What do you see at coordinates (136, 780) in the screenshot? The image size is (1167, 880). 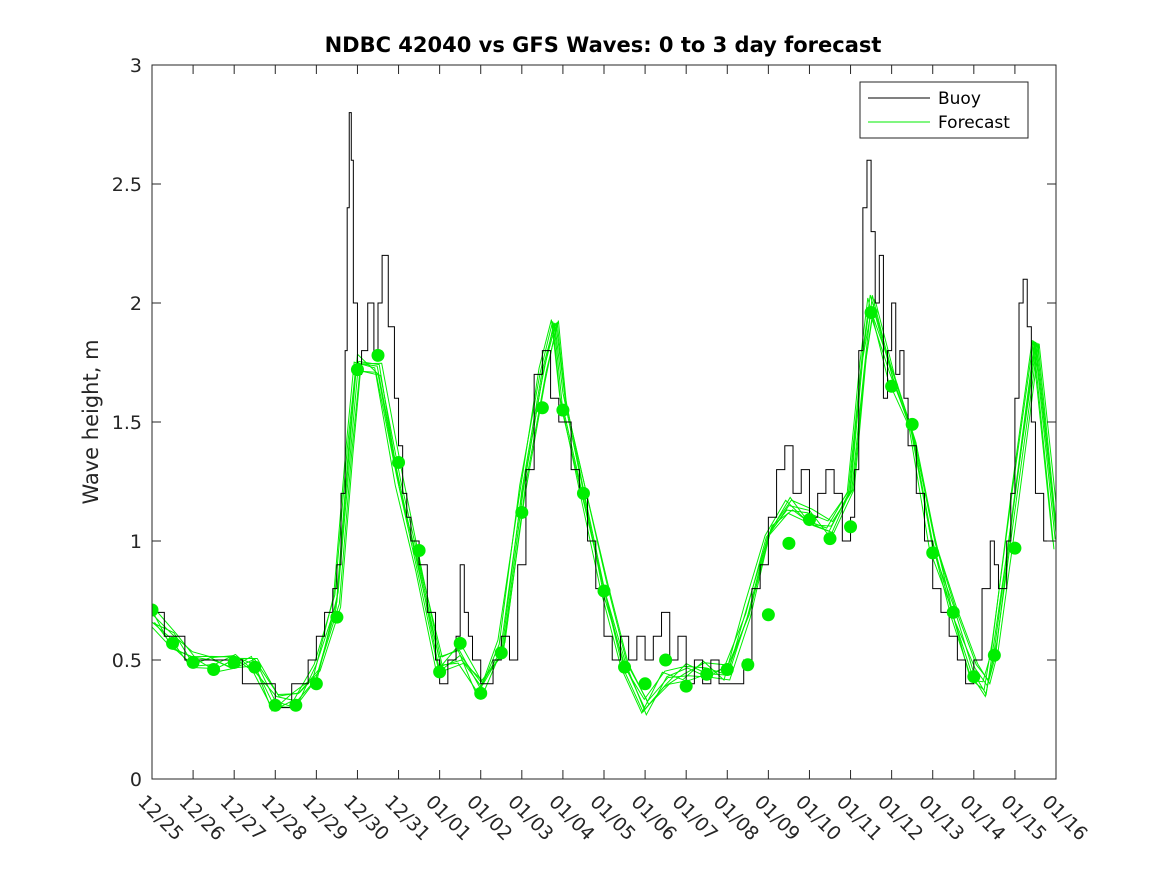 I see `y-tick-label: 0` at bounding box center [136, 780].